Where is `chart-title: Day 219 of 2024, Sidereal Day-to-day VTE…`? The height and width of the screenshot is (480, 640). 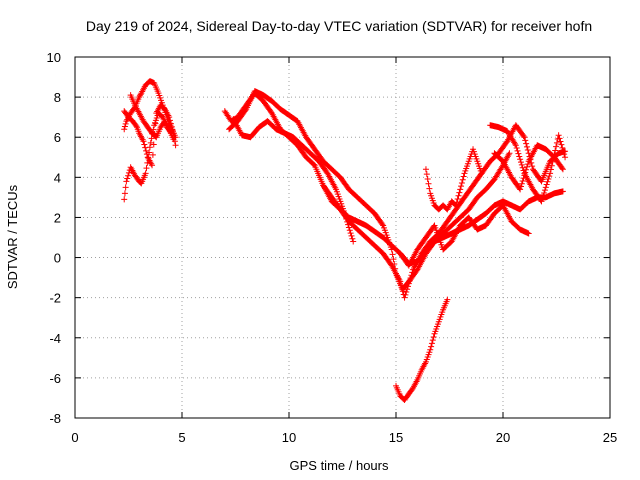 chart-title: Day 219 of 2024, Sidereal Day-to-day VTE… is located at coordinates (339, 26).